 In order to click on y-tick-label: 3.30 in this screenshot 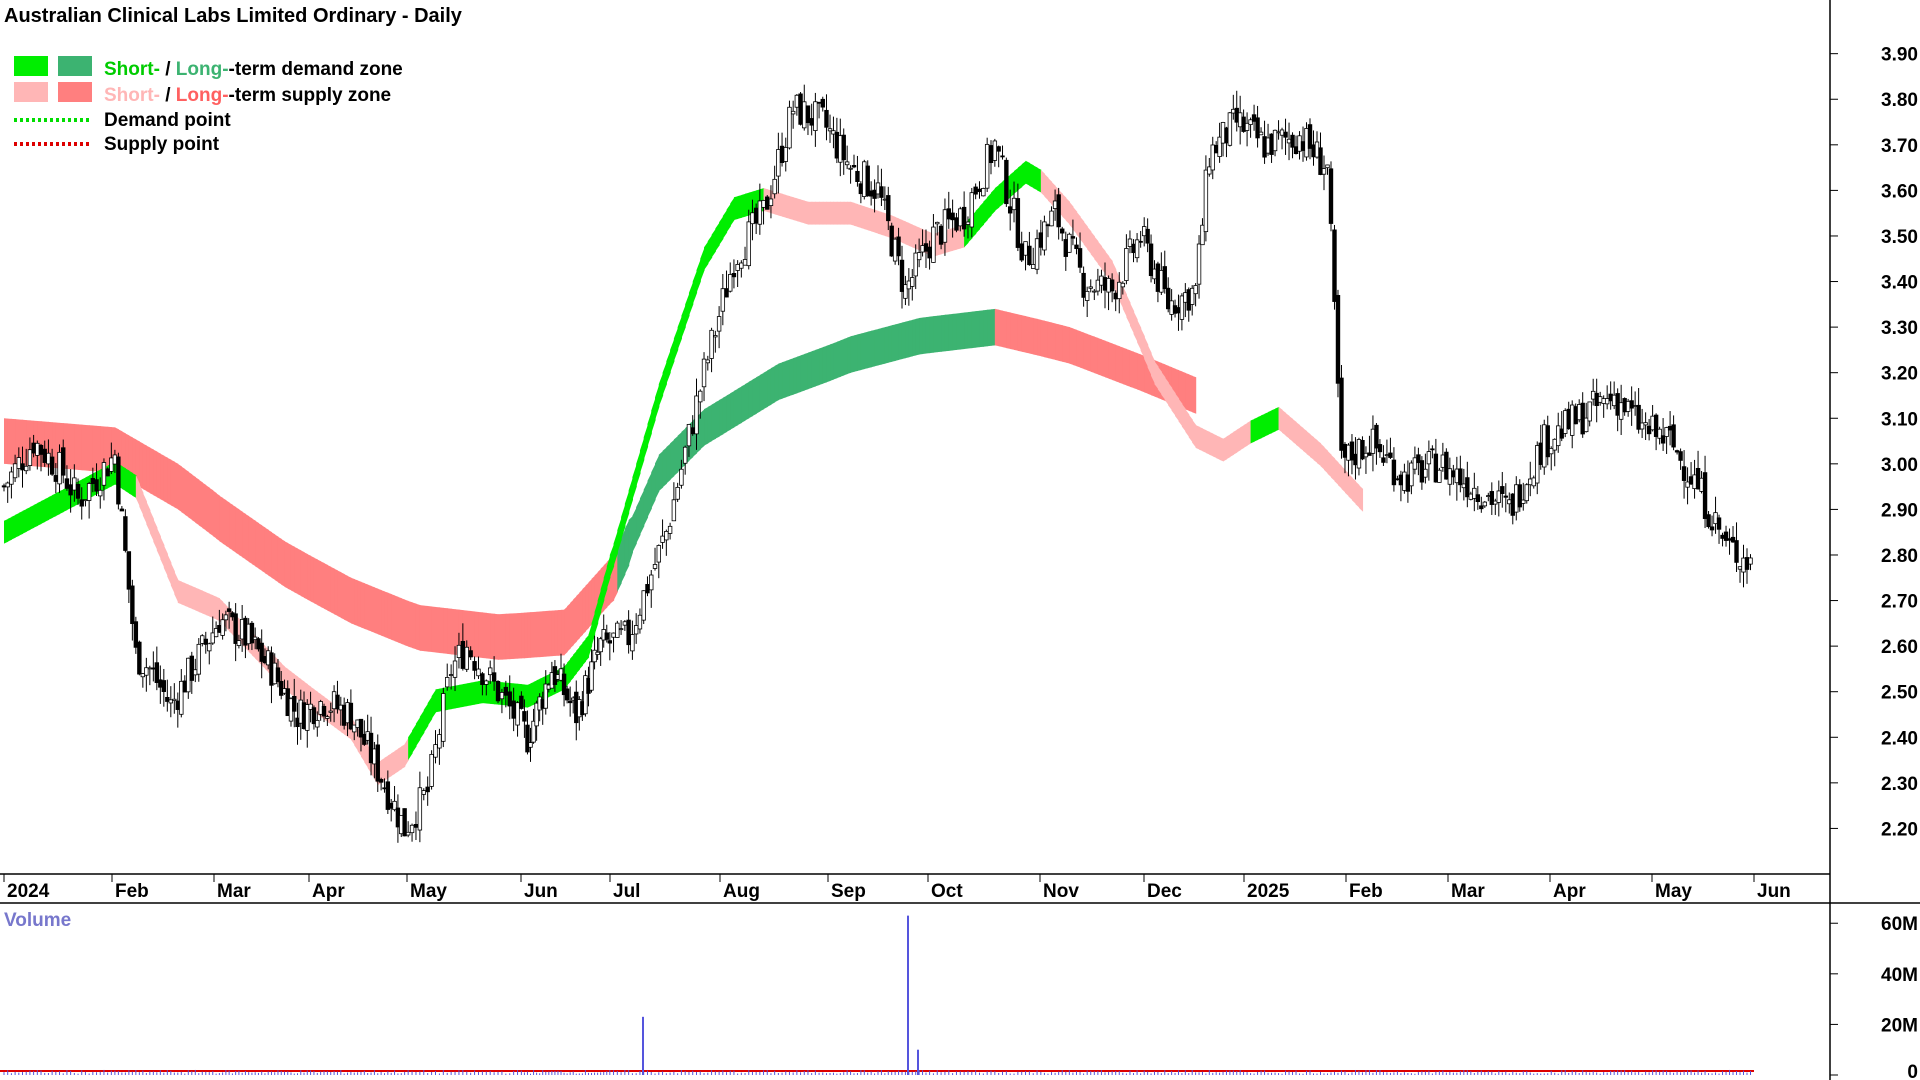, I will do `click(1899, 328)`.